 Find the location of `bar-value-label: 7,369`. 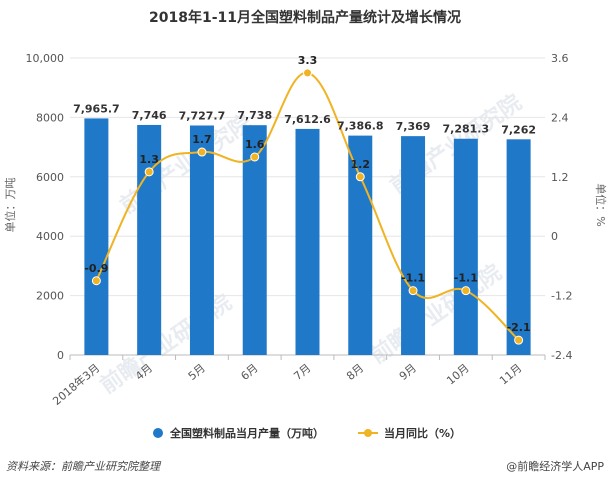

bar-value-label: 7,369 is located at coordinates (413, 126).